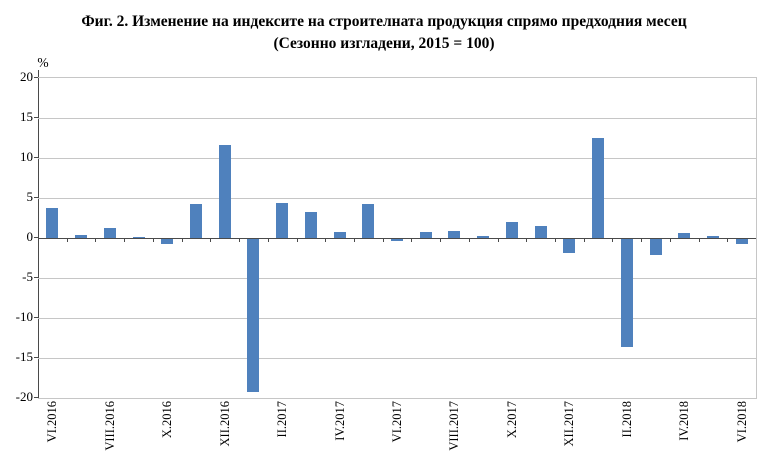  Describe the element at coordinates (224, 424) in the screenshot. I see `x-tick-label: XII.2016` at that location.